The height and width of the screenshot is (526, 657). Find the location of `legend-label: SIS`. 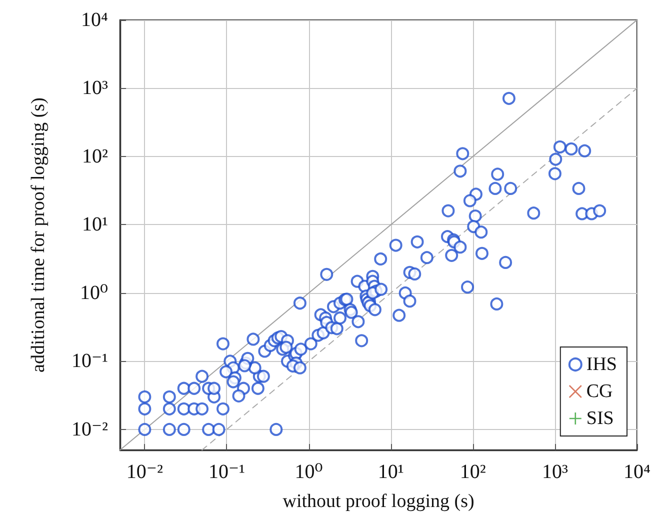

legend-label: SIS is located at coordinates (600, 418).